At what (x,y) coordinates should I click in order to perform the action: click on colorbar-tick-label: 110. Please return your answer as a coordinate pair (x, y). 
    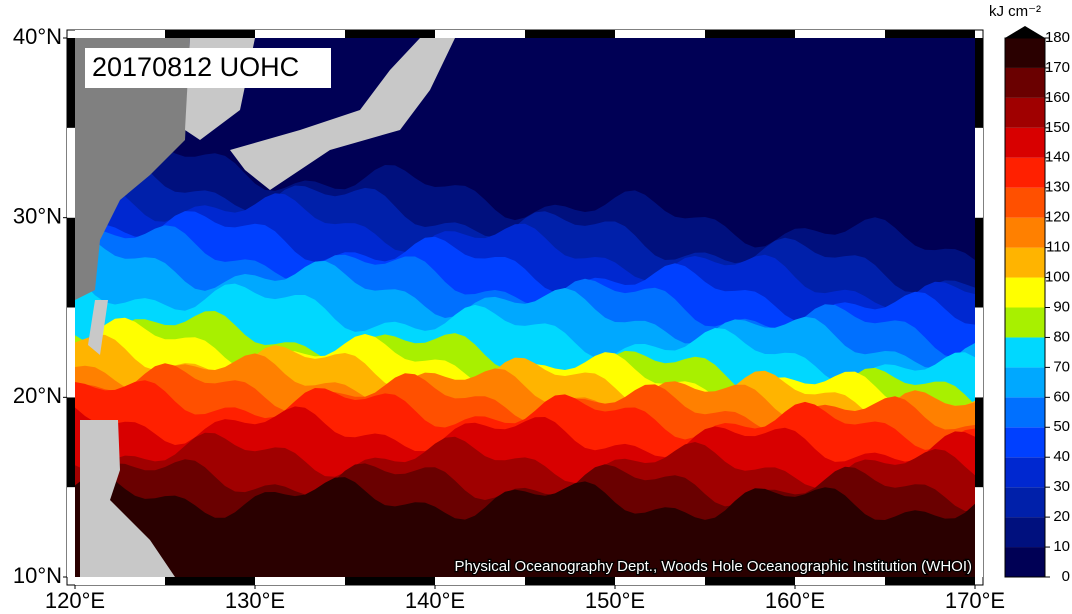
    Looking at the image, I should click on (1058, 247).